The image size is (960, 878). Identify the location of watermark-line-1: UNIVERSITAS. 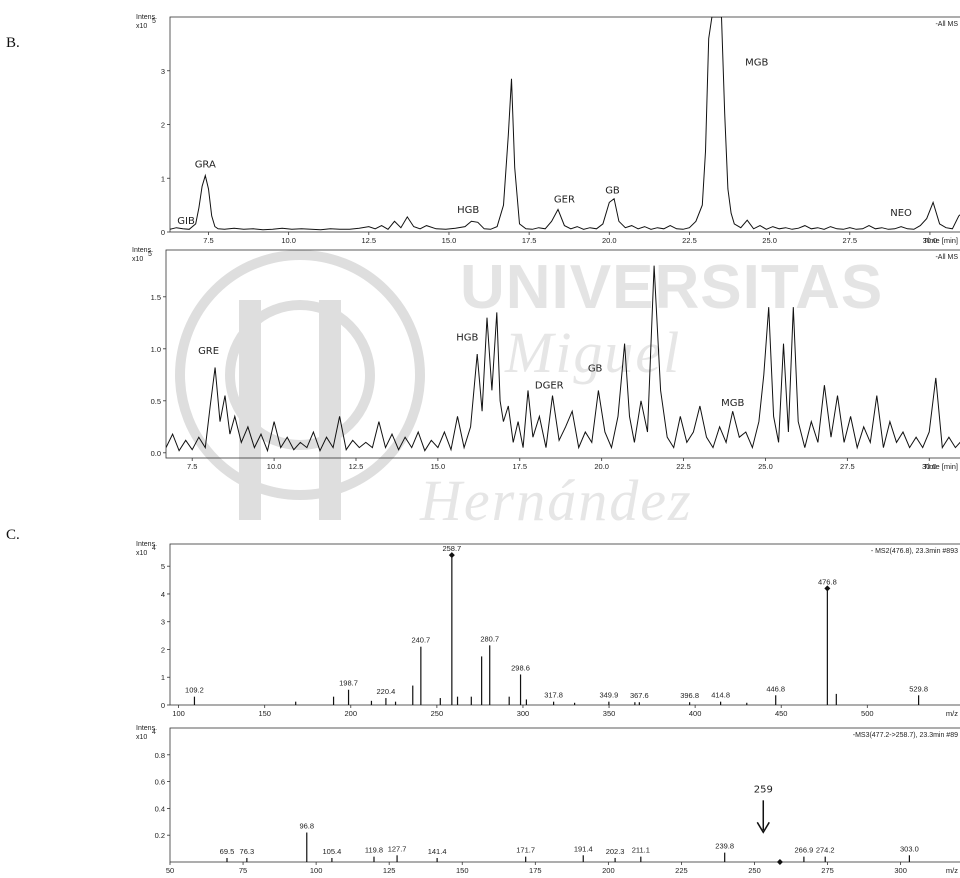
(671, 287).